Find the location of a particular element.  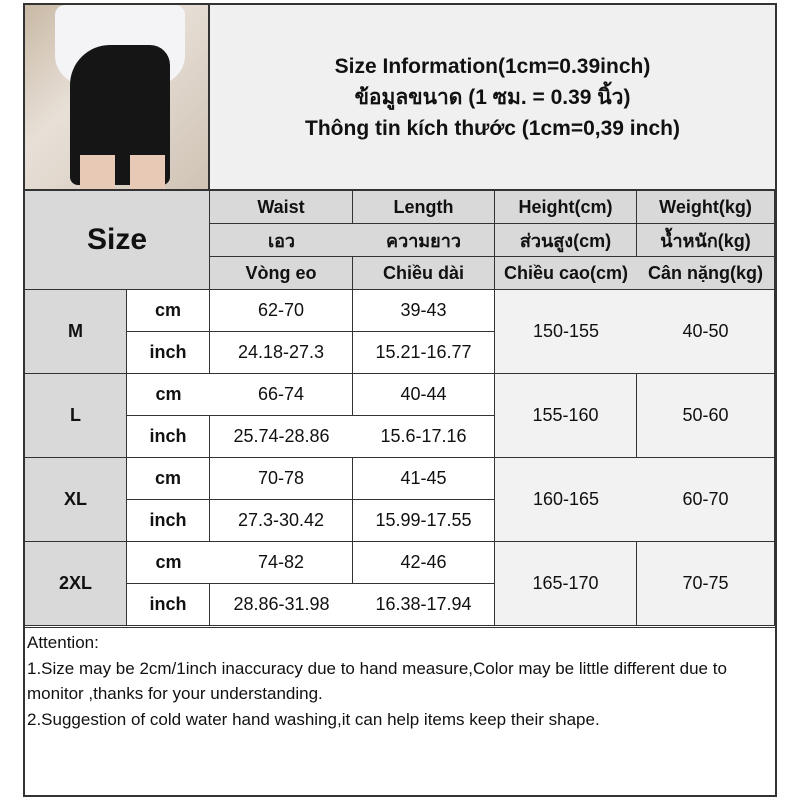

waist-value: 74-82 is located at coordinates (281, 563).